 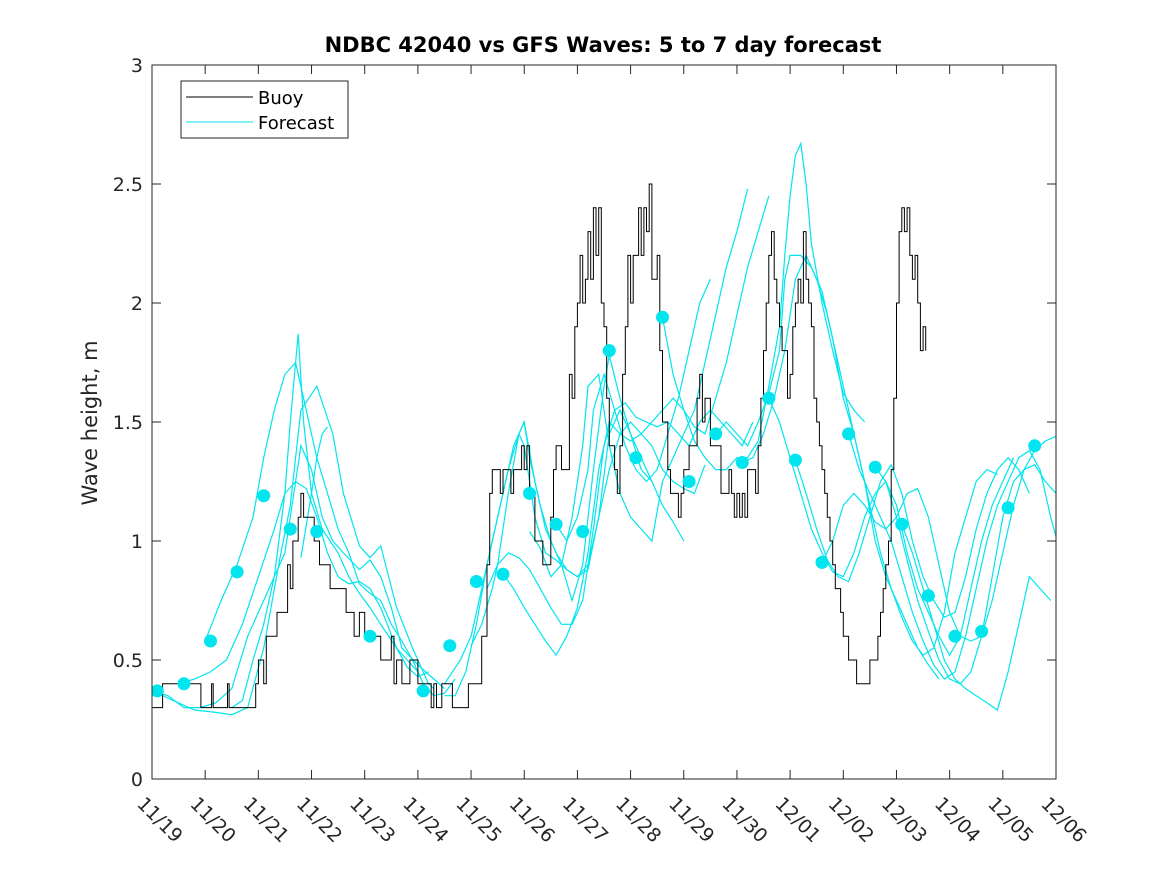 I want to click on y-tick-label-6: 3, so click(x=137, y=66).